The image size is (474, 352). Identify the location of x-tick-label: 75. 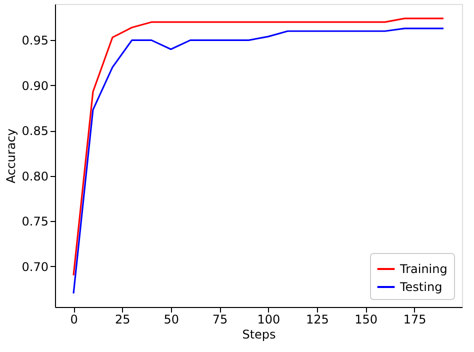
(220, 319).